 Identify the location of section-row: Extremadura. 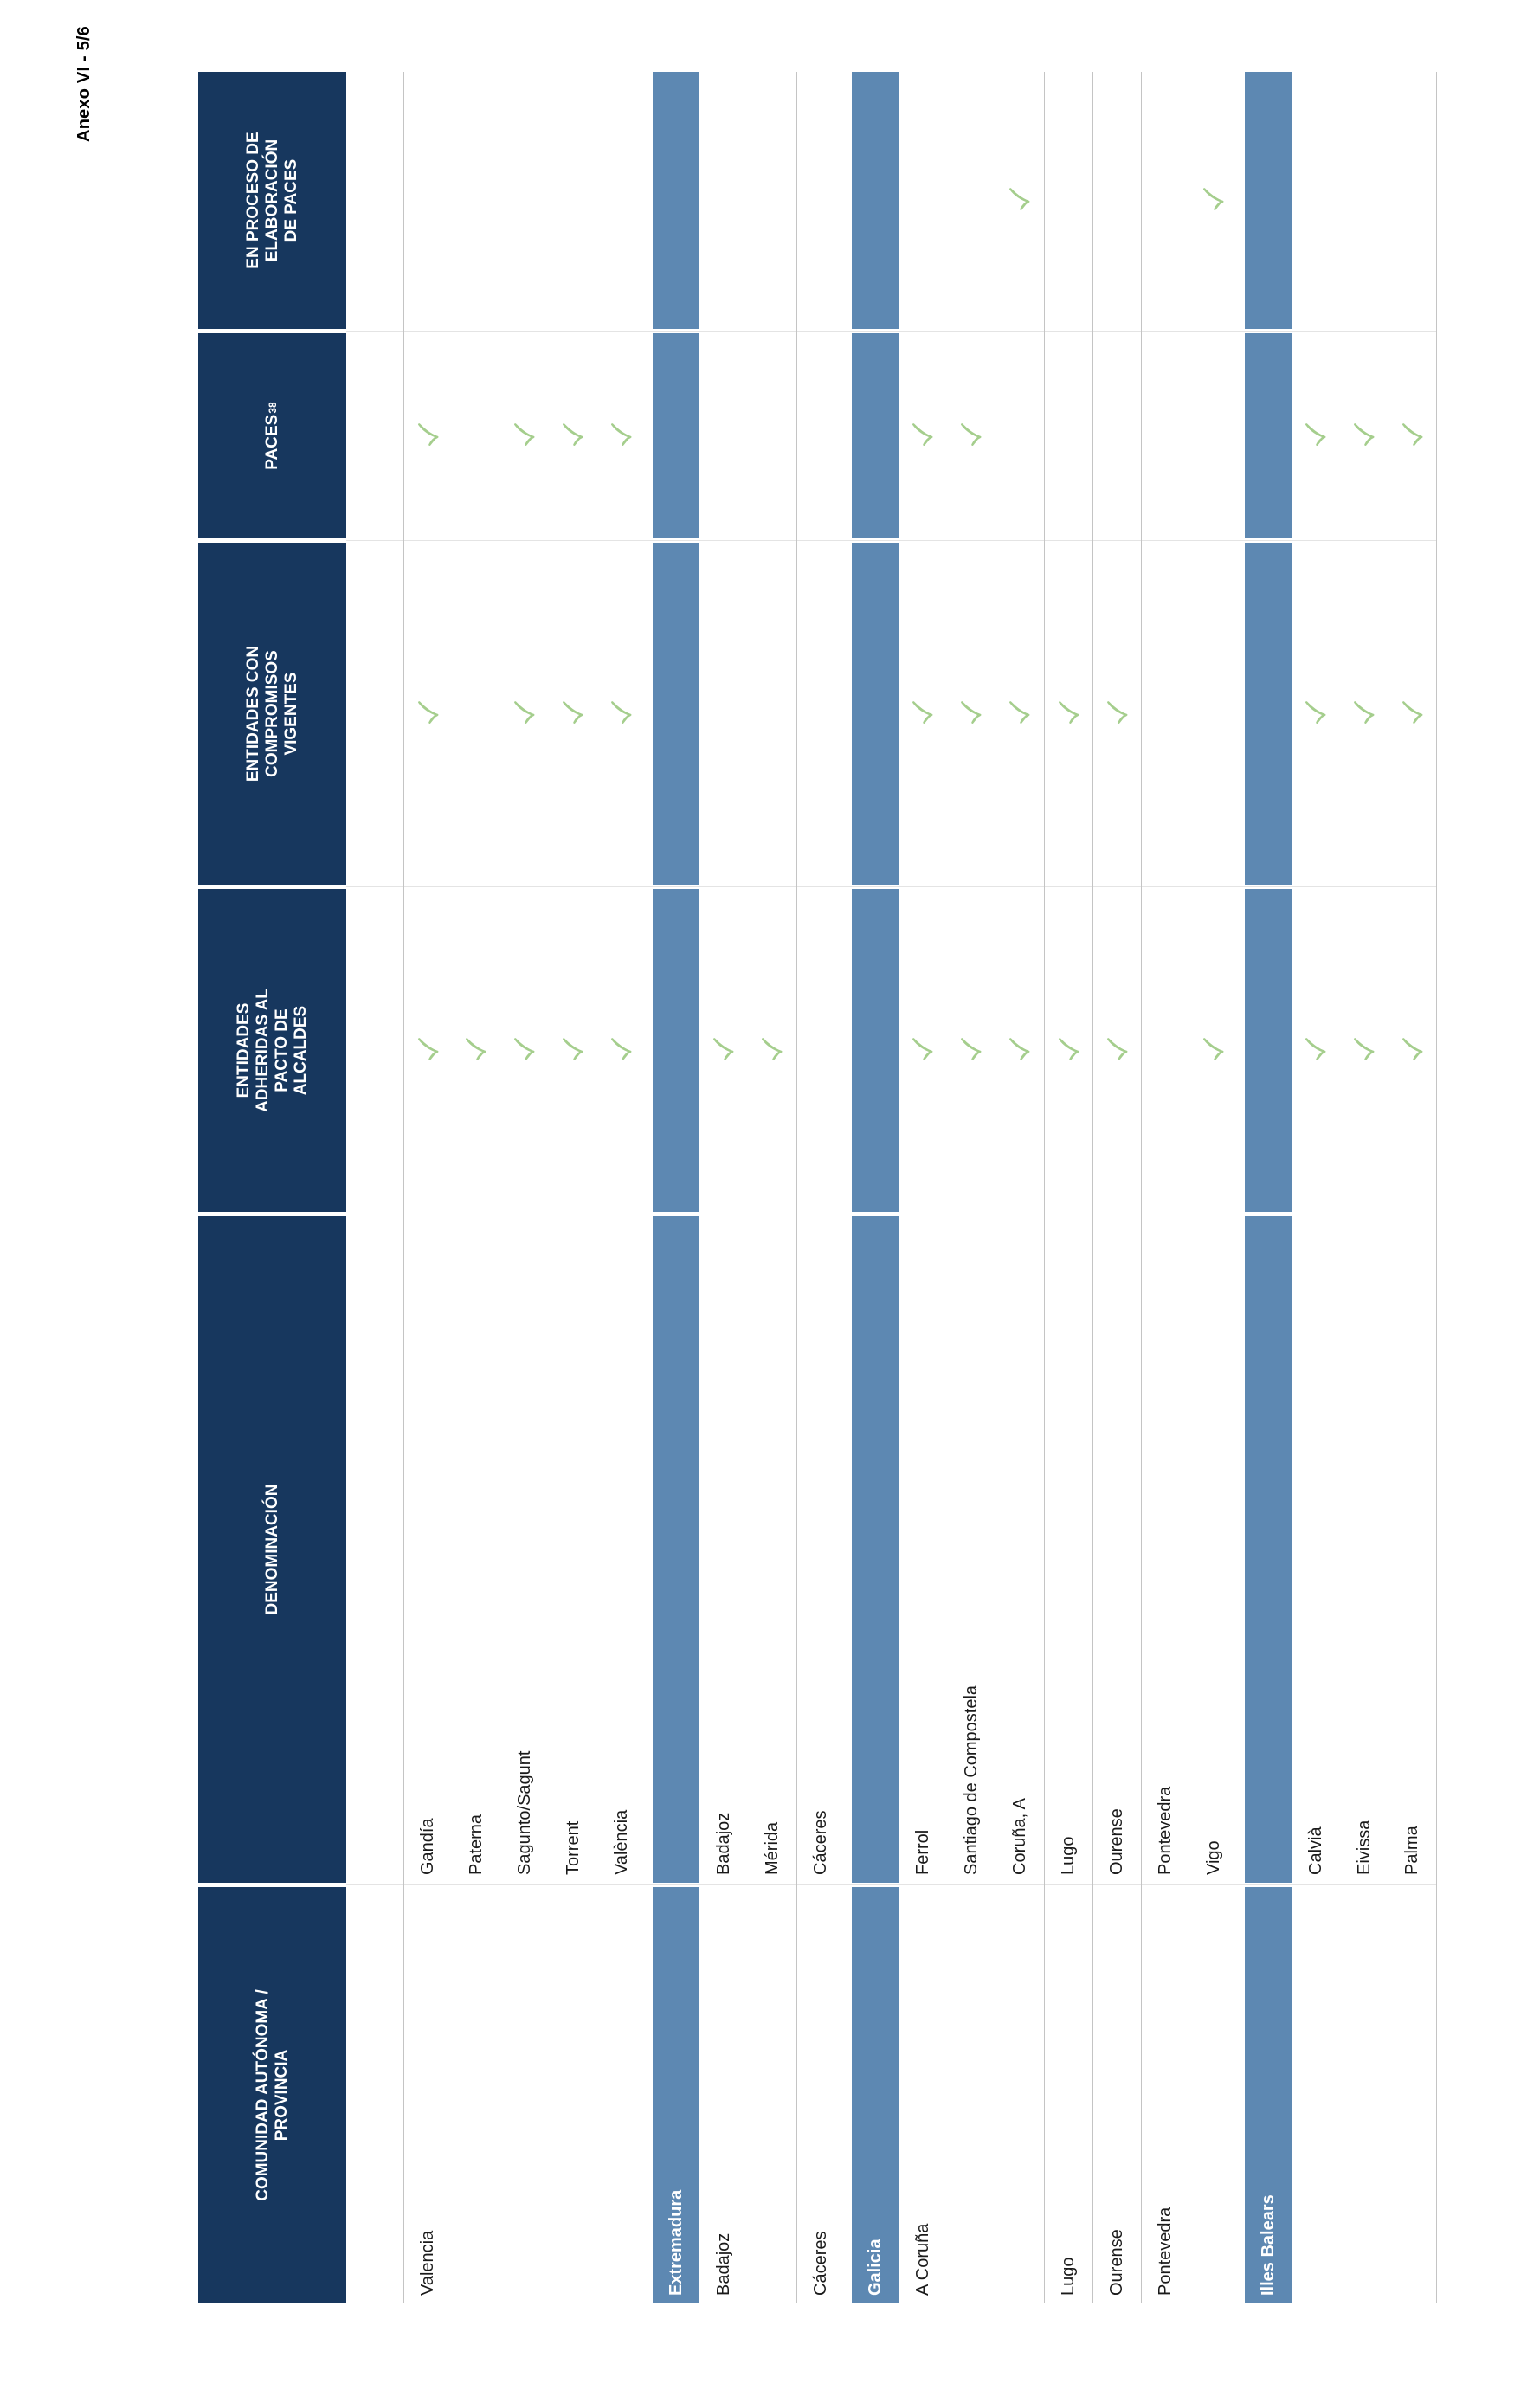
(676, 1188).